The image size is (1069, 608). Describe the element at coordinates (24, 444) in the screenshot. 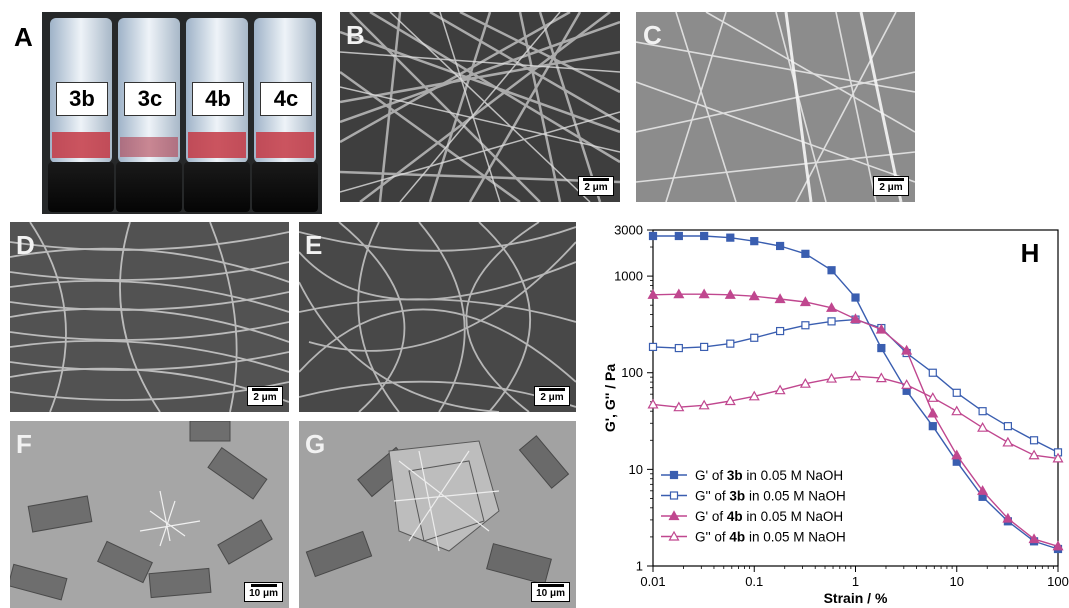

I see `panel-label-f: F` at that location.